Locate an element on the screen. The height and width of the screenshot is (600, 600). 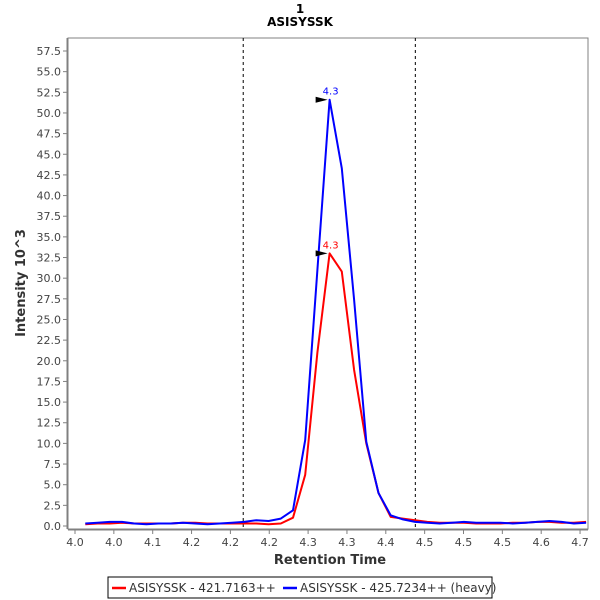
x-tick-label: 4.4 is located at coordinates (386, 542).